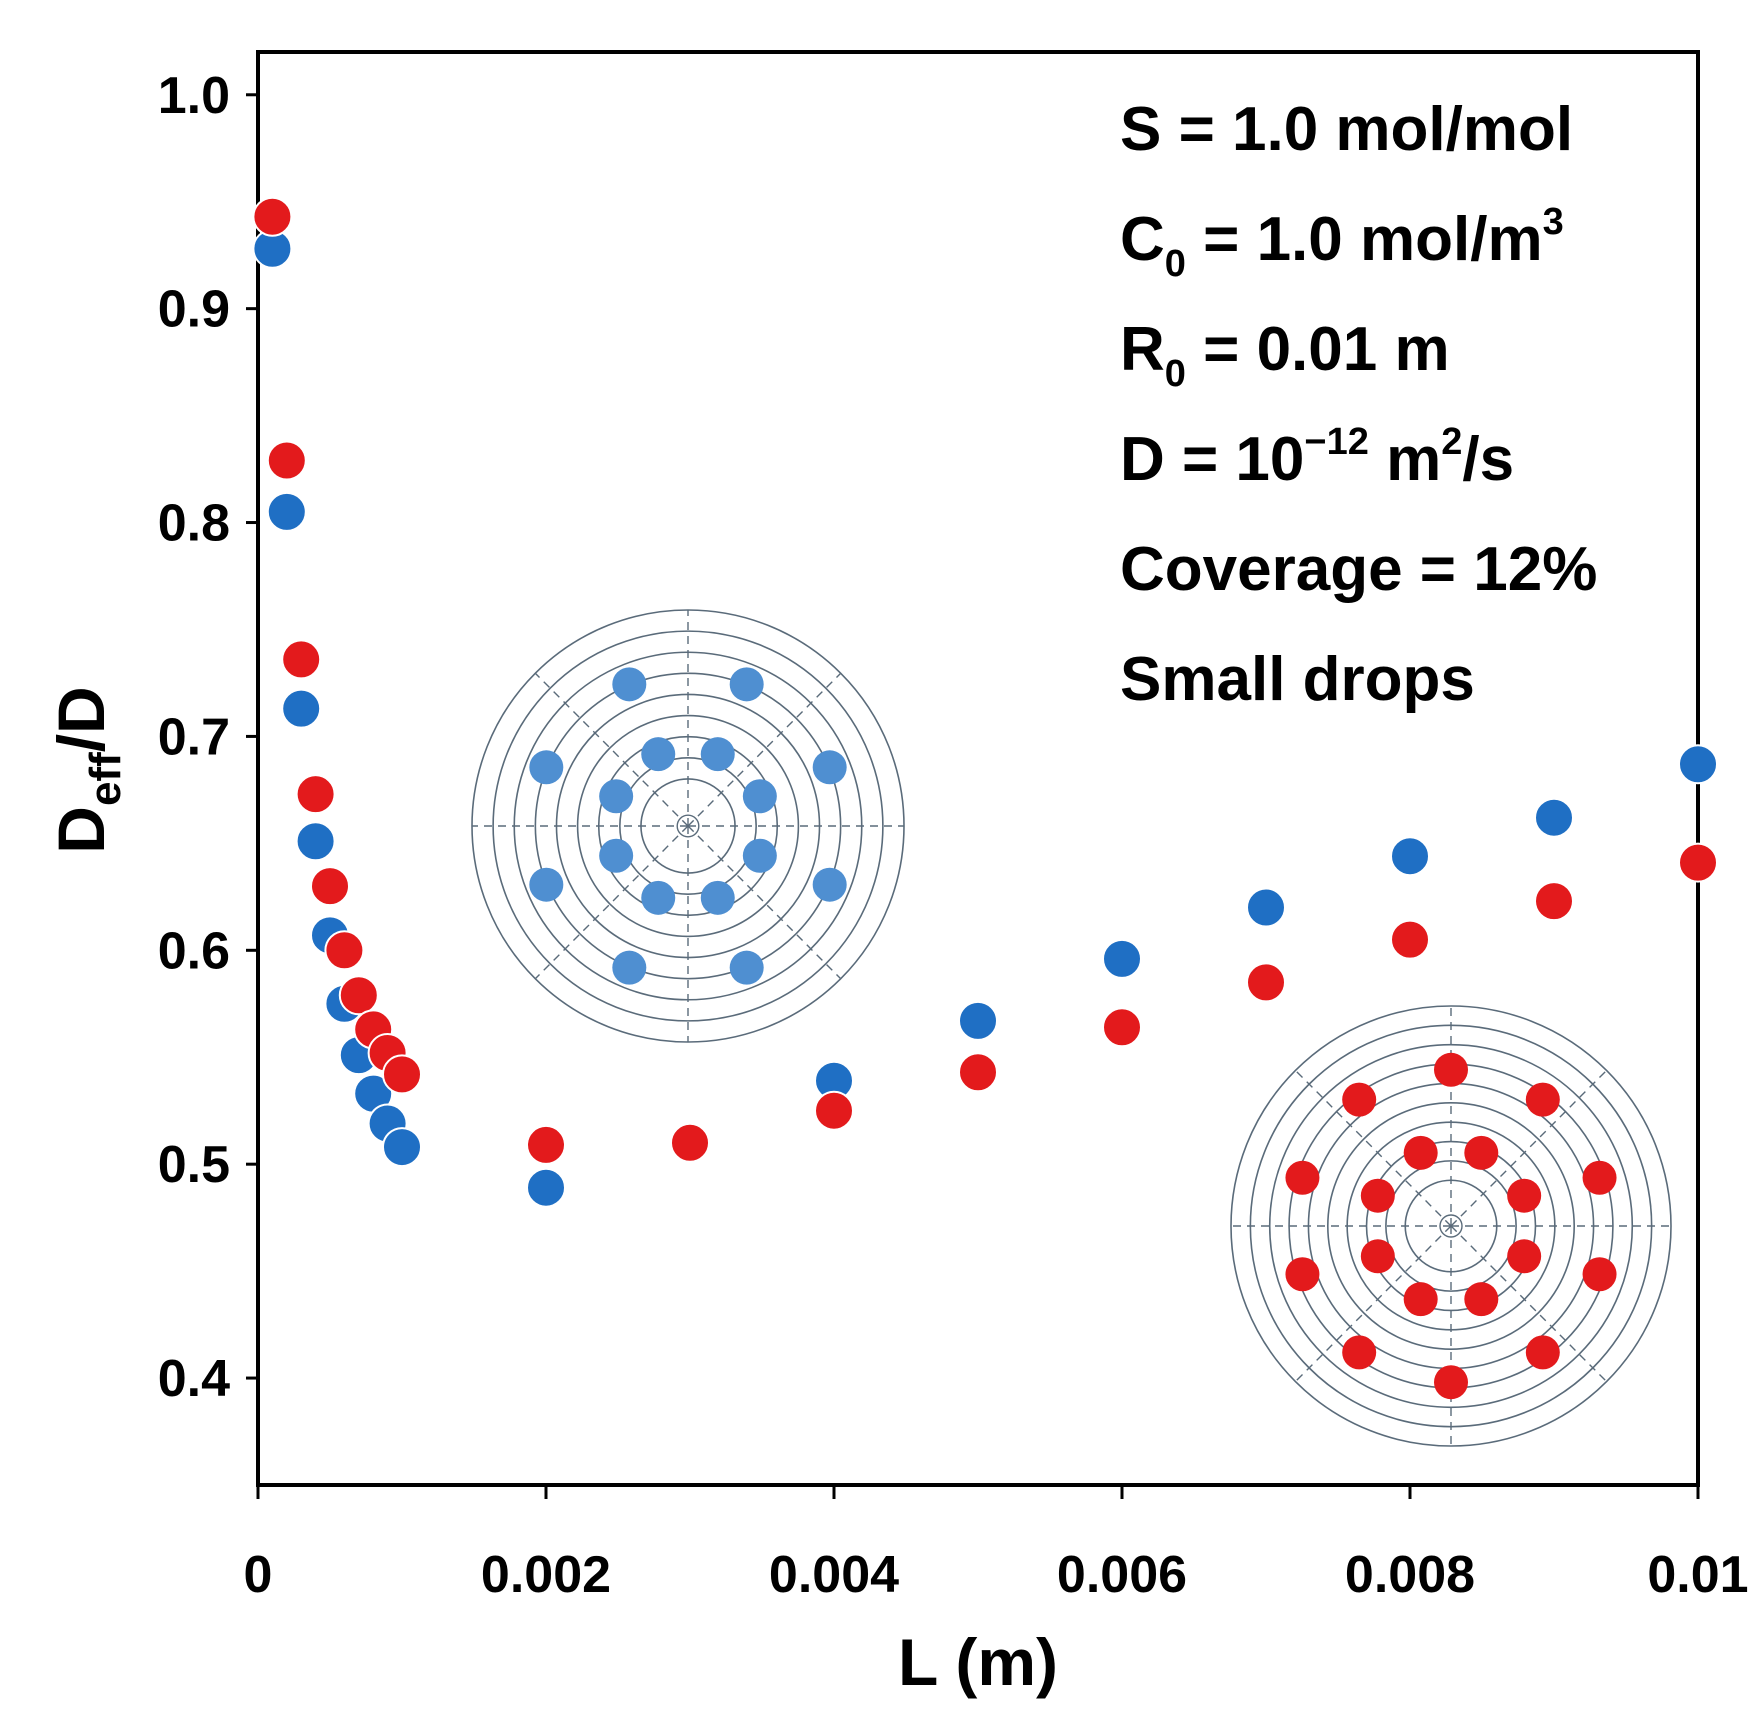  What do you see at coordinates (1317, 457) in the screenshot?
I see `annotation-d: D = 10−12 m2/s` at bounding box center [1317, 457].